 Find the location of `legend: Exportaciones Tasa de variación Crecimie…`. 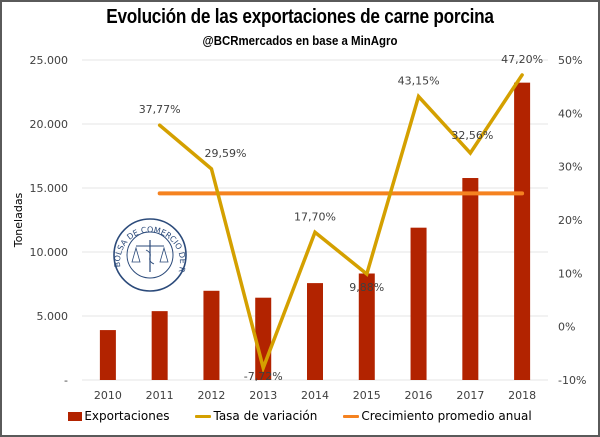

legend: Exportaciones Tasa de variación Crecimie… is located at coordinates (300, 416).